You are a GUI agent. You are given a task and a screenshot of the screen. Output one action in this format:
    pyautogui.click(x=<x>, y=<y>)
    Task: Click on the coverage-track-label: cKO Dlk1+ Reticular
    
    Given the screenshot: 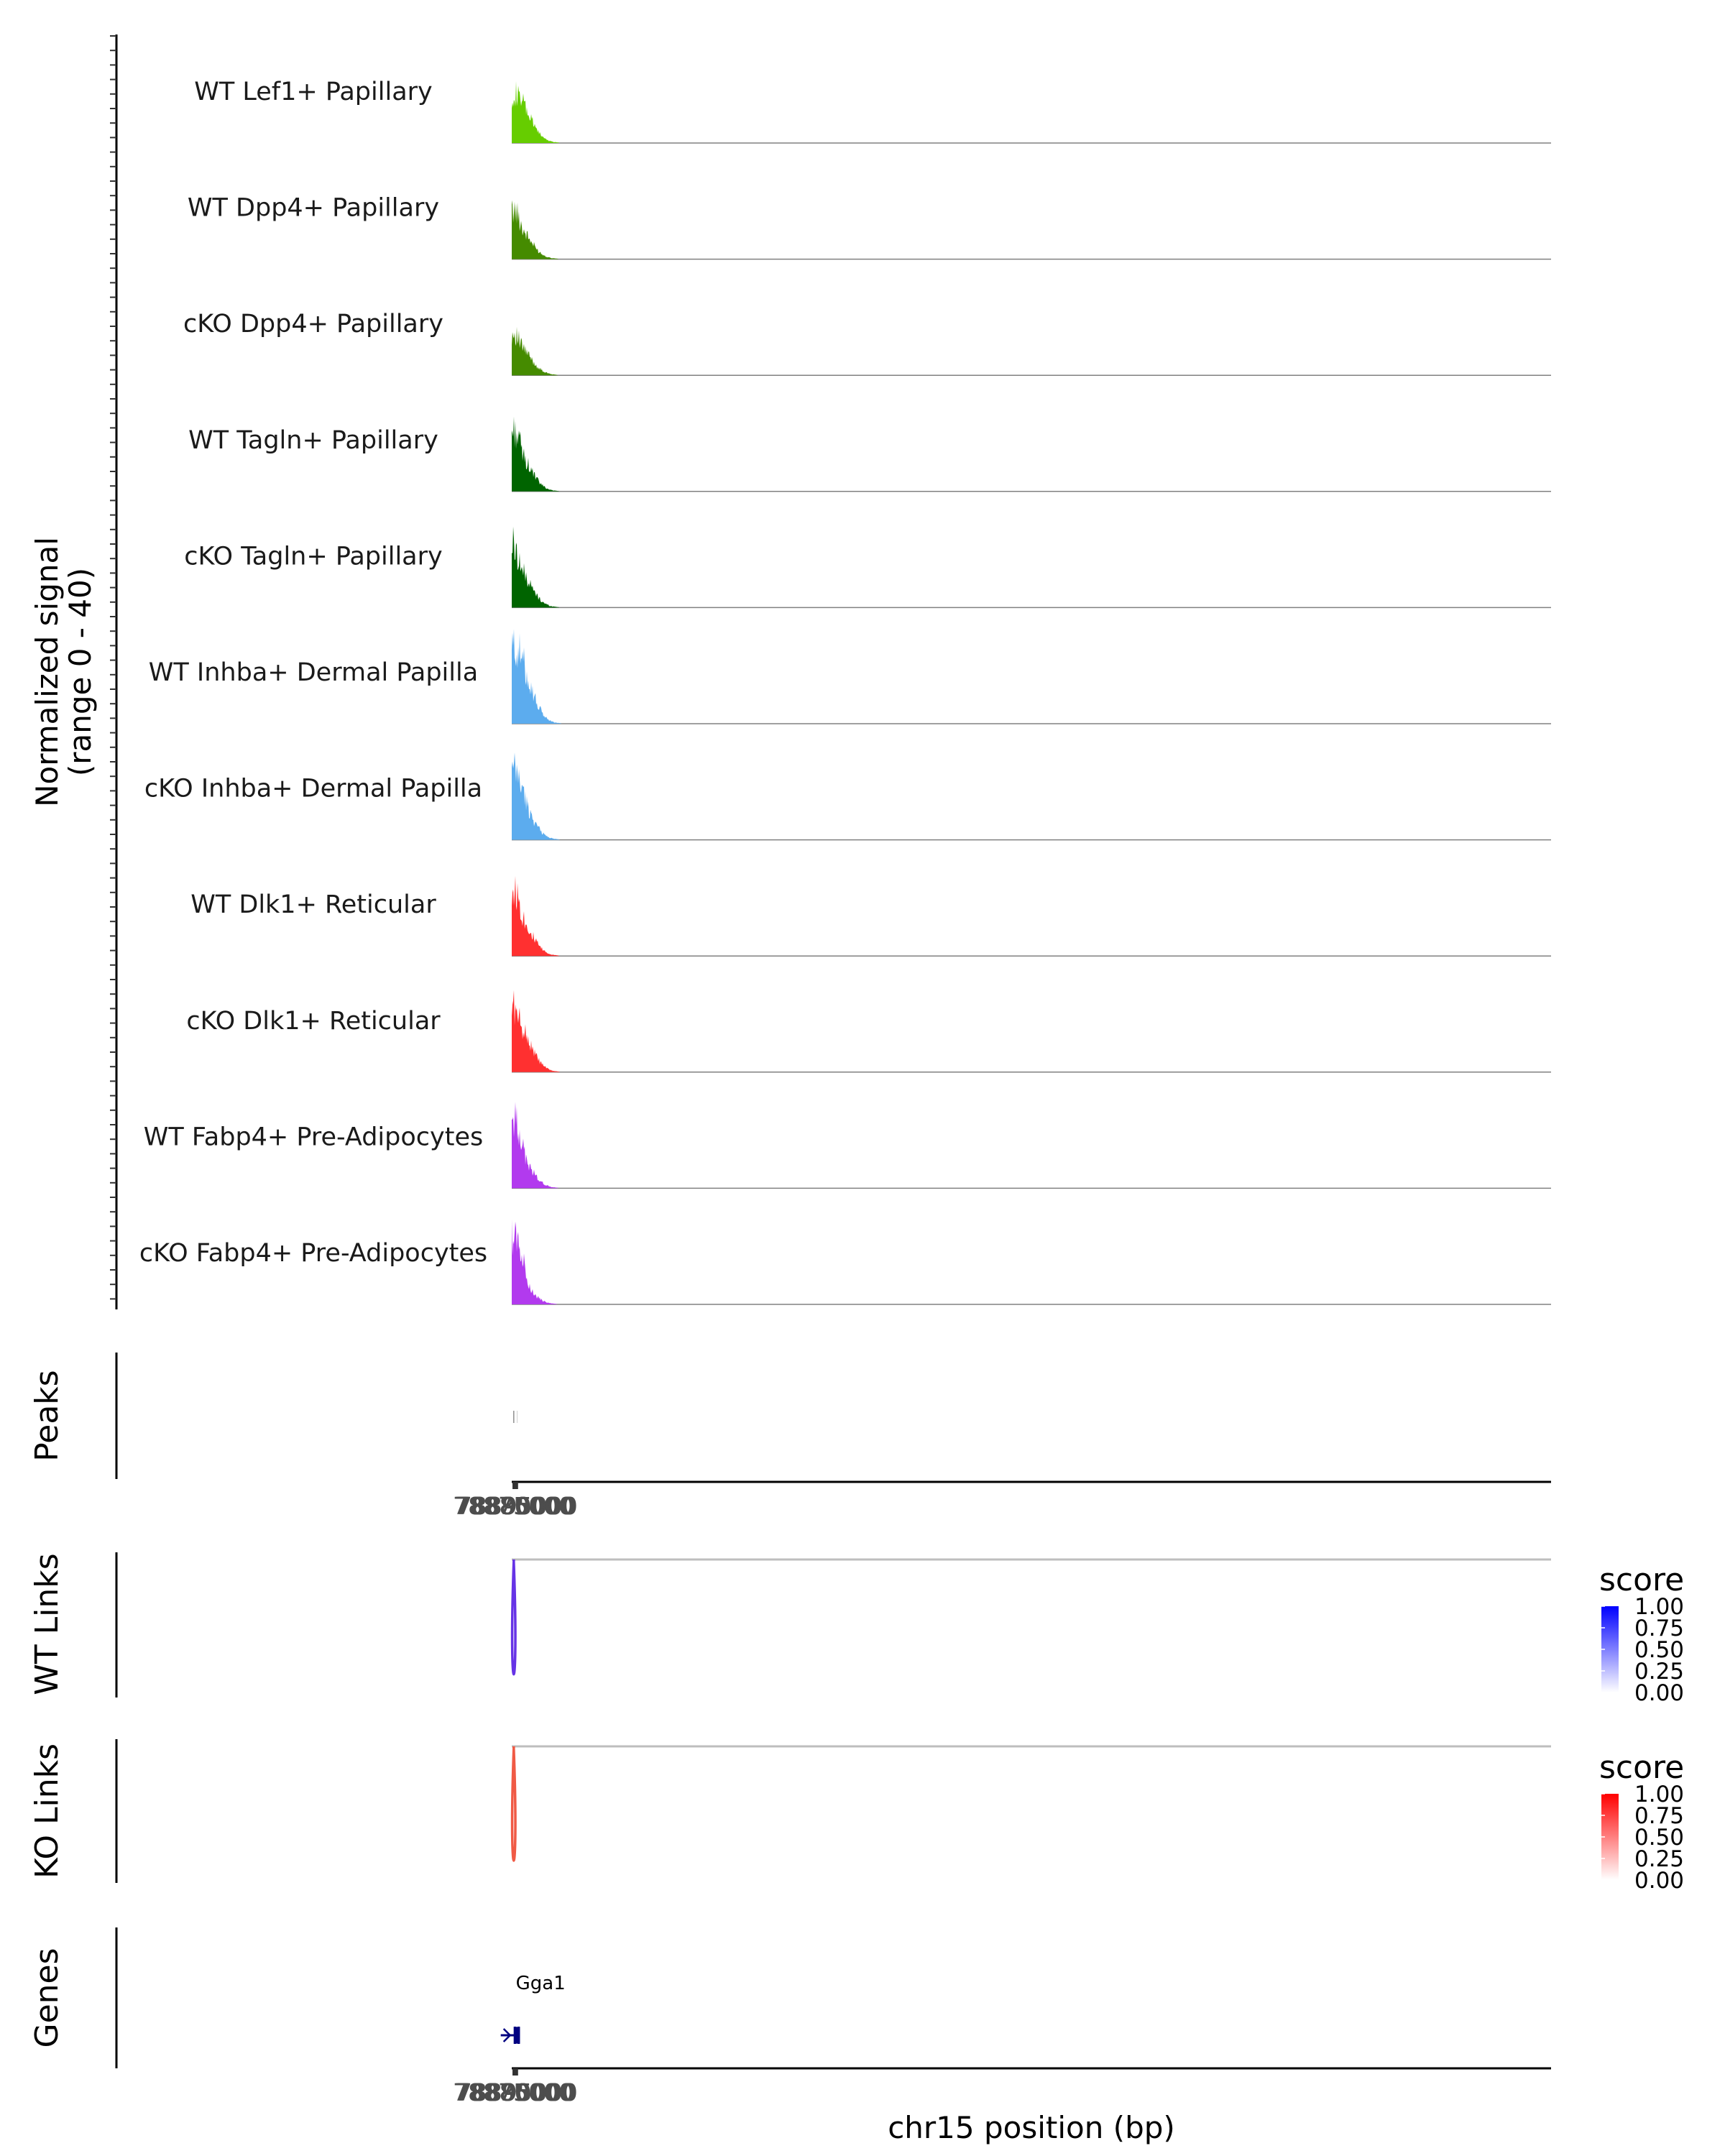 What is the action you would take?
    pyautogui.click(x=313, y=1021)
    